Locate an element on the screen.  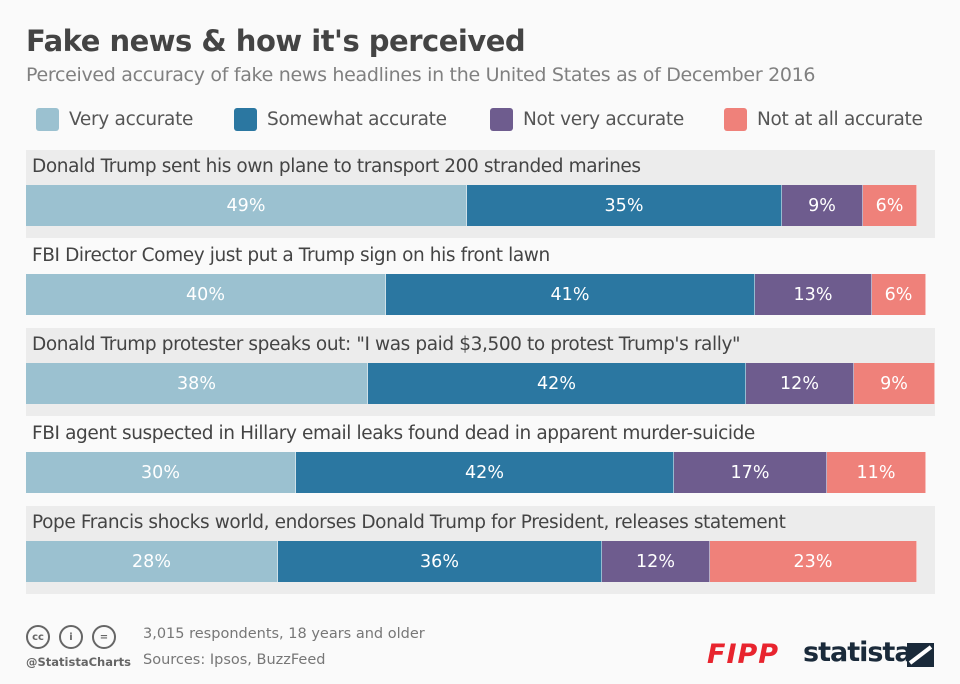
data-label: 49% is located at coordinates (246, 205).